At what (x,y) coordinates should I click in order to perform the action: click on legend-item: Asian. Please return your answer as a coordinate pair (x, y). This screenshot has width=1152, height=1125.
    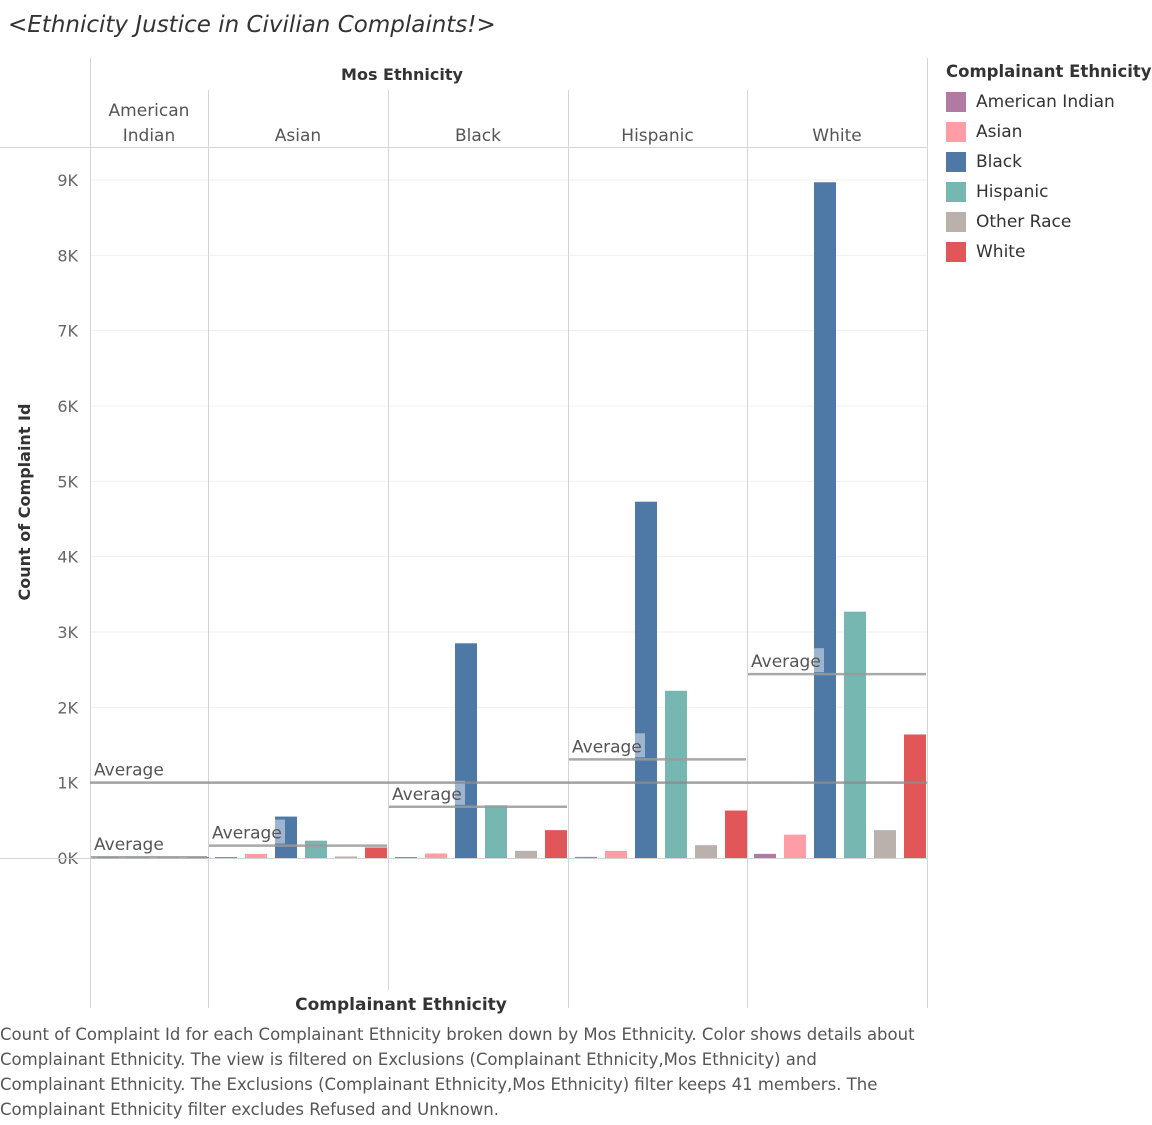
    Looking at the image, I should click on (1049, 132).